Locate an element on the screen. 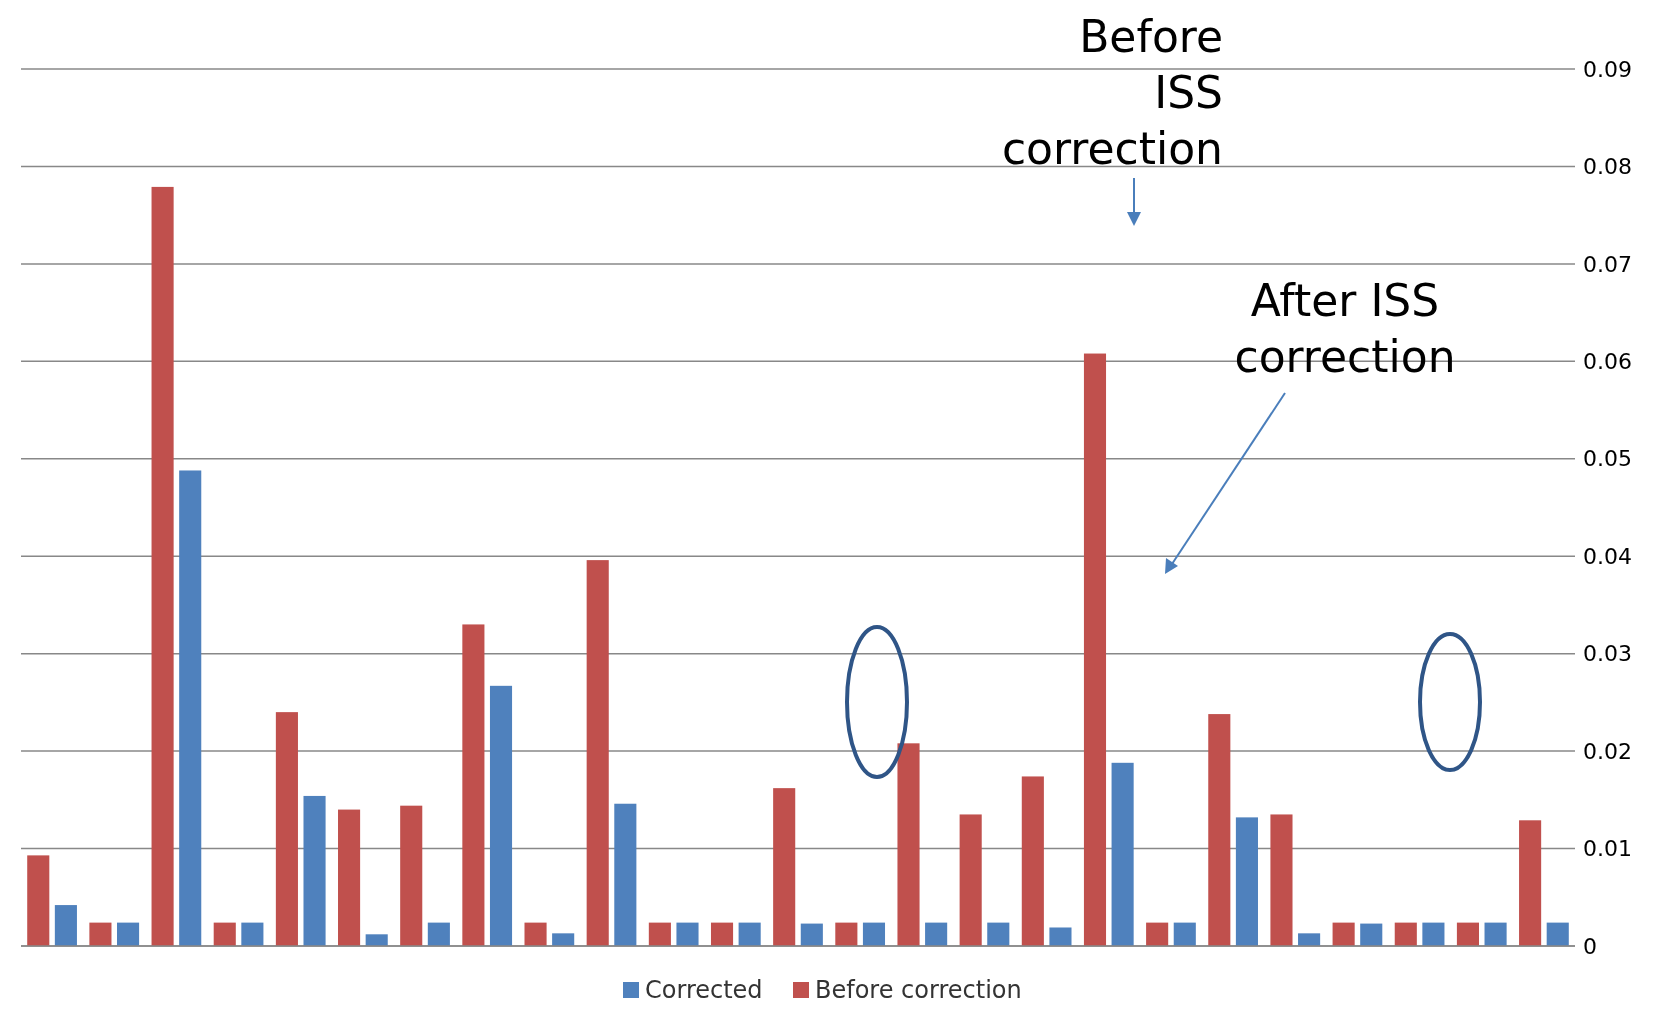  y-tick-label: 0.09 is located at coordinates (1607, 69).